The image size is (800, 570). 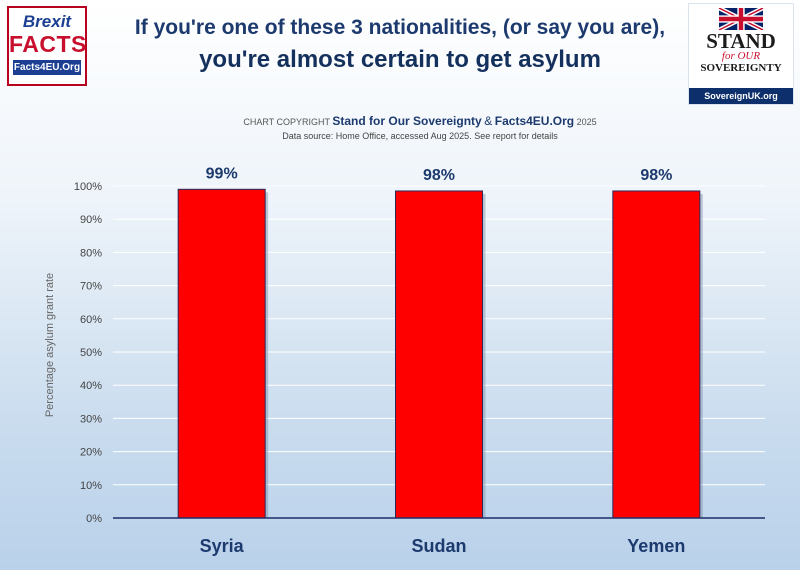 I want to click on brexit-facts-logo: Brexit FACTS Facts4EU.Org, so click(x=47, y=46).